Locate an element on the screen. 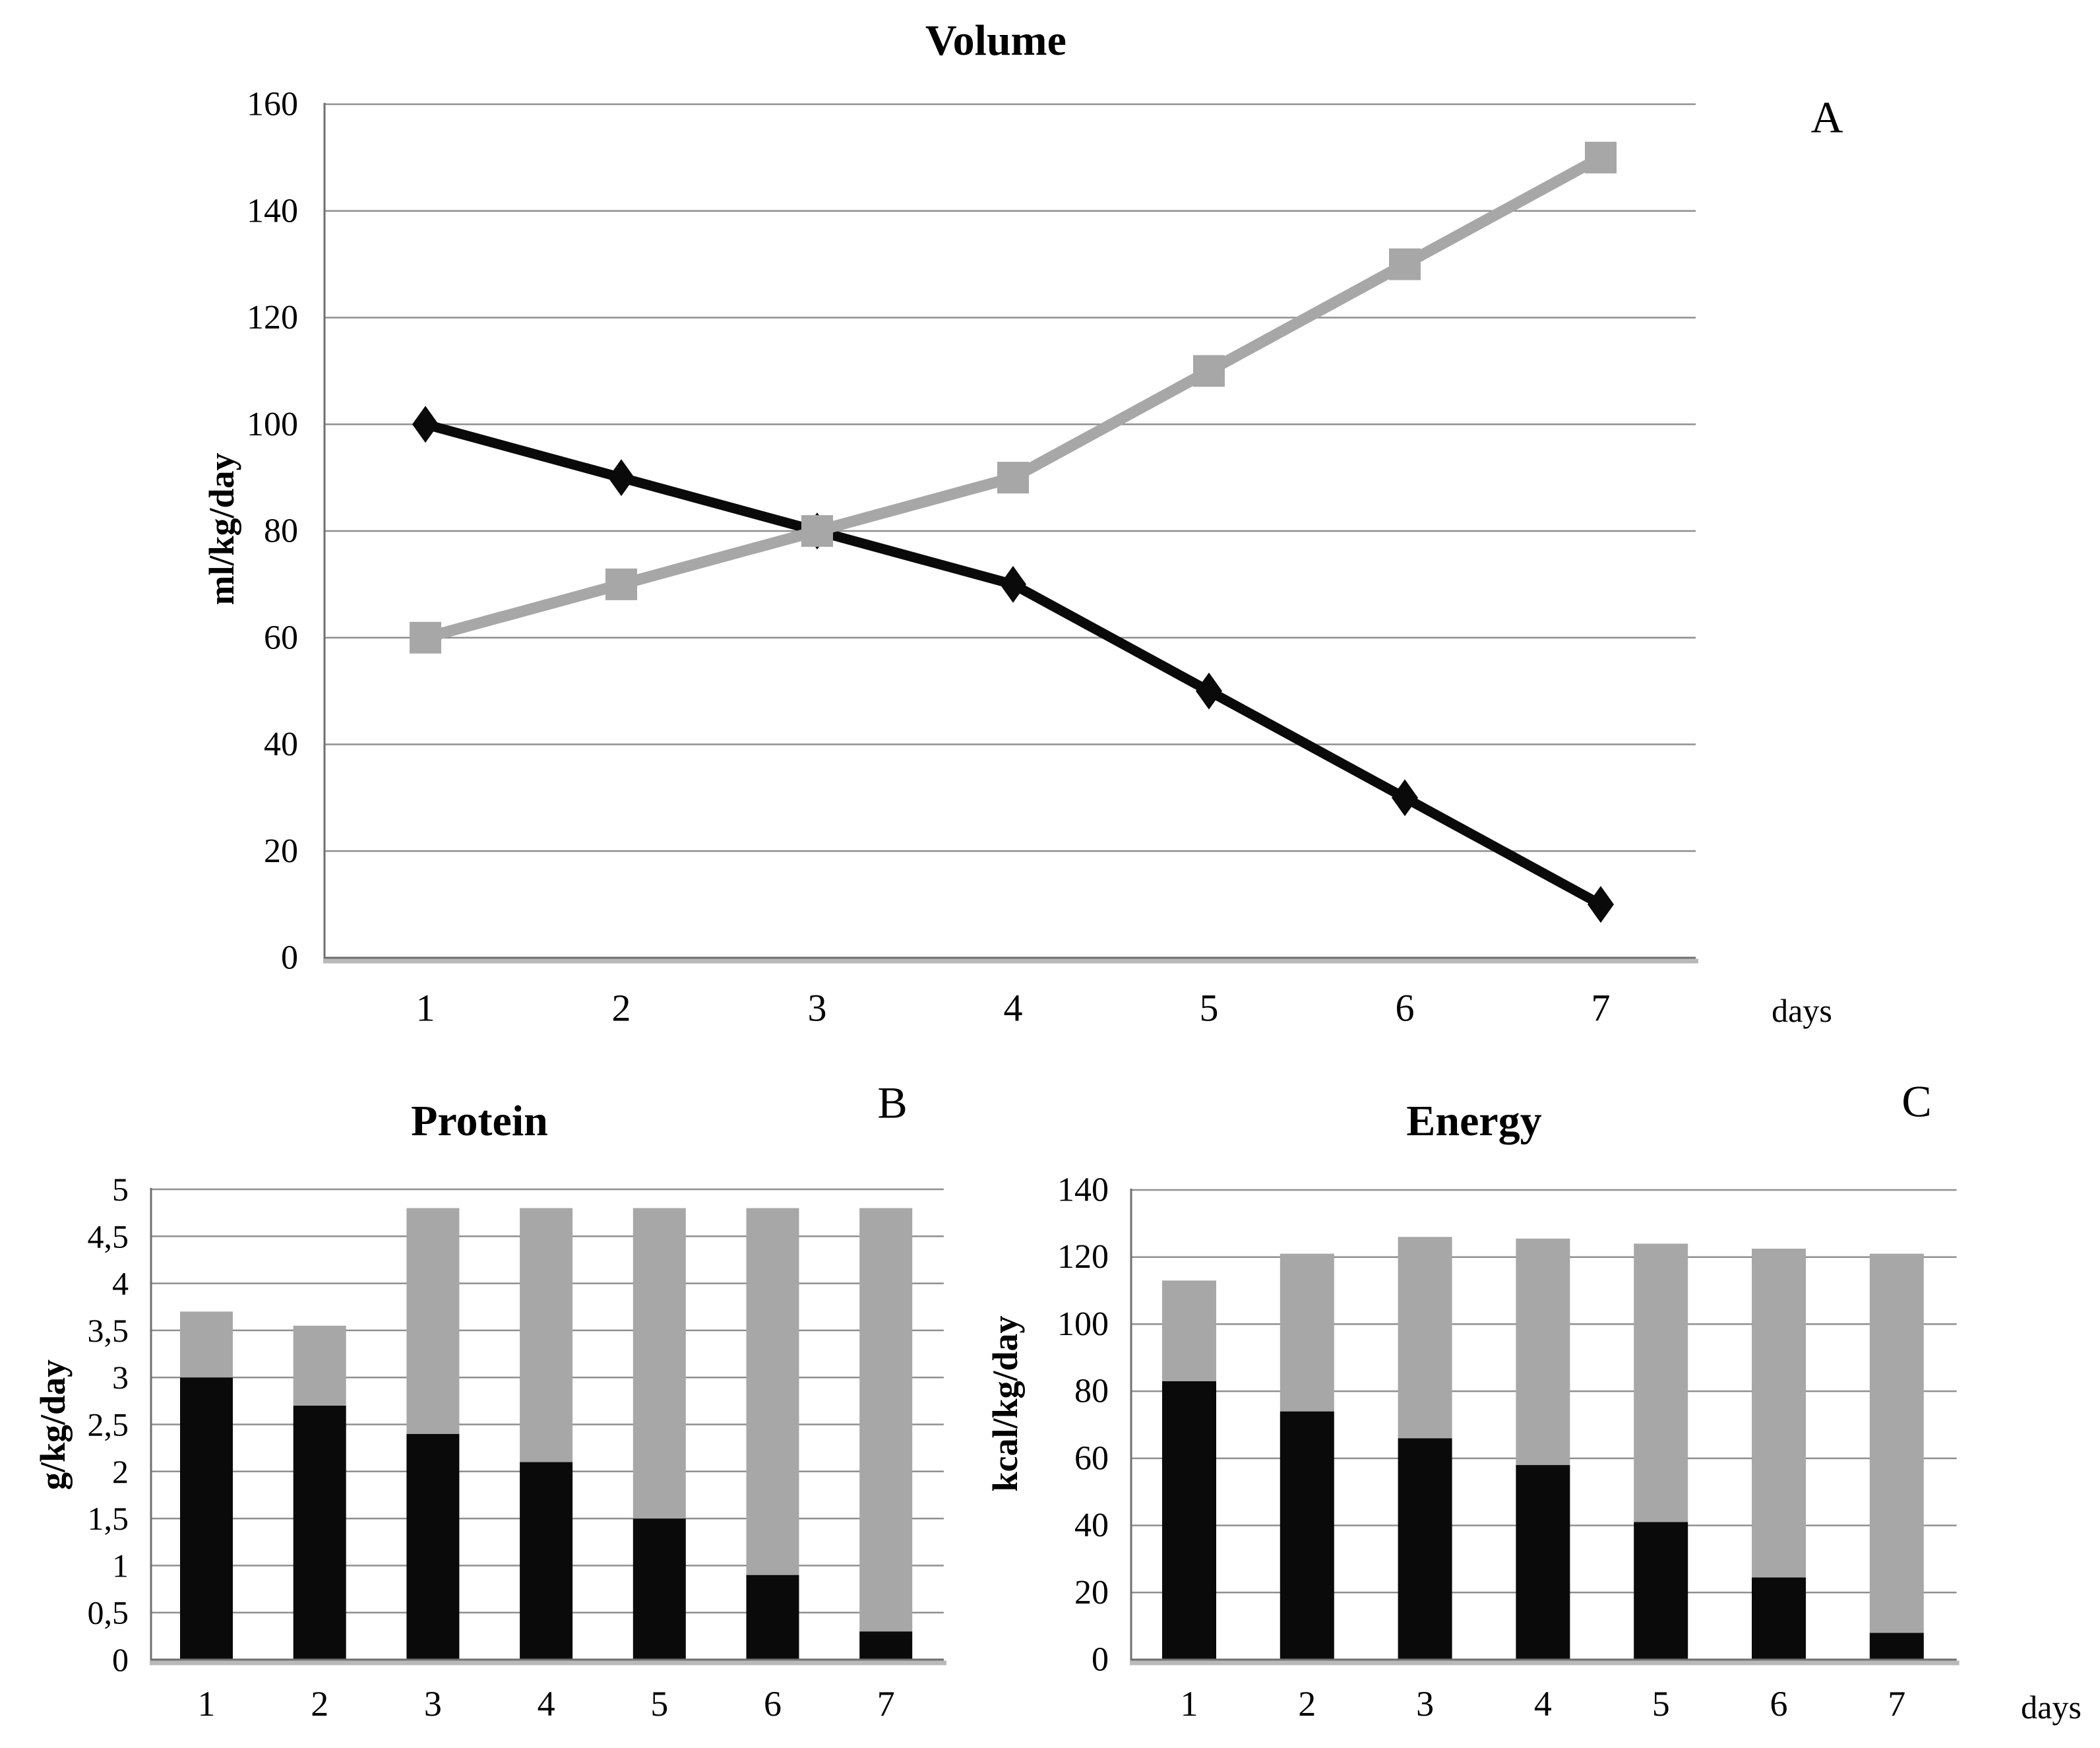 Image resolution: width=2100 pixels, height=1748 pixels. energy-xtick-6: 6 is located at coordinates (1779, 1704).